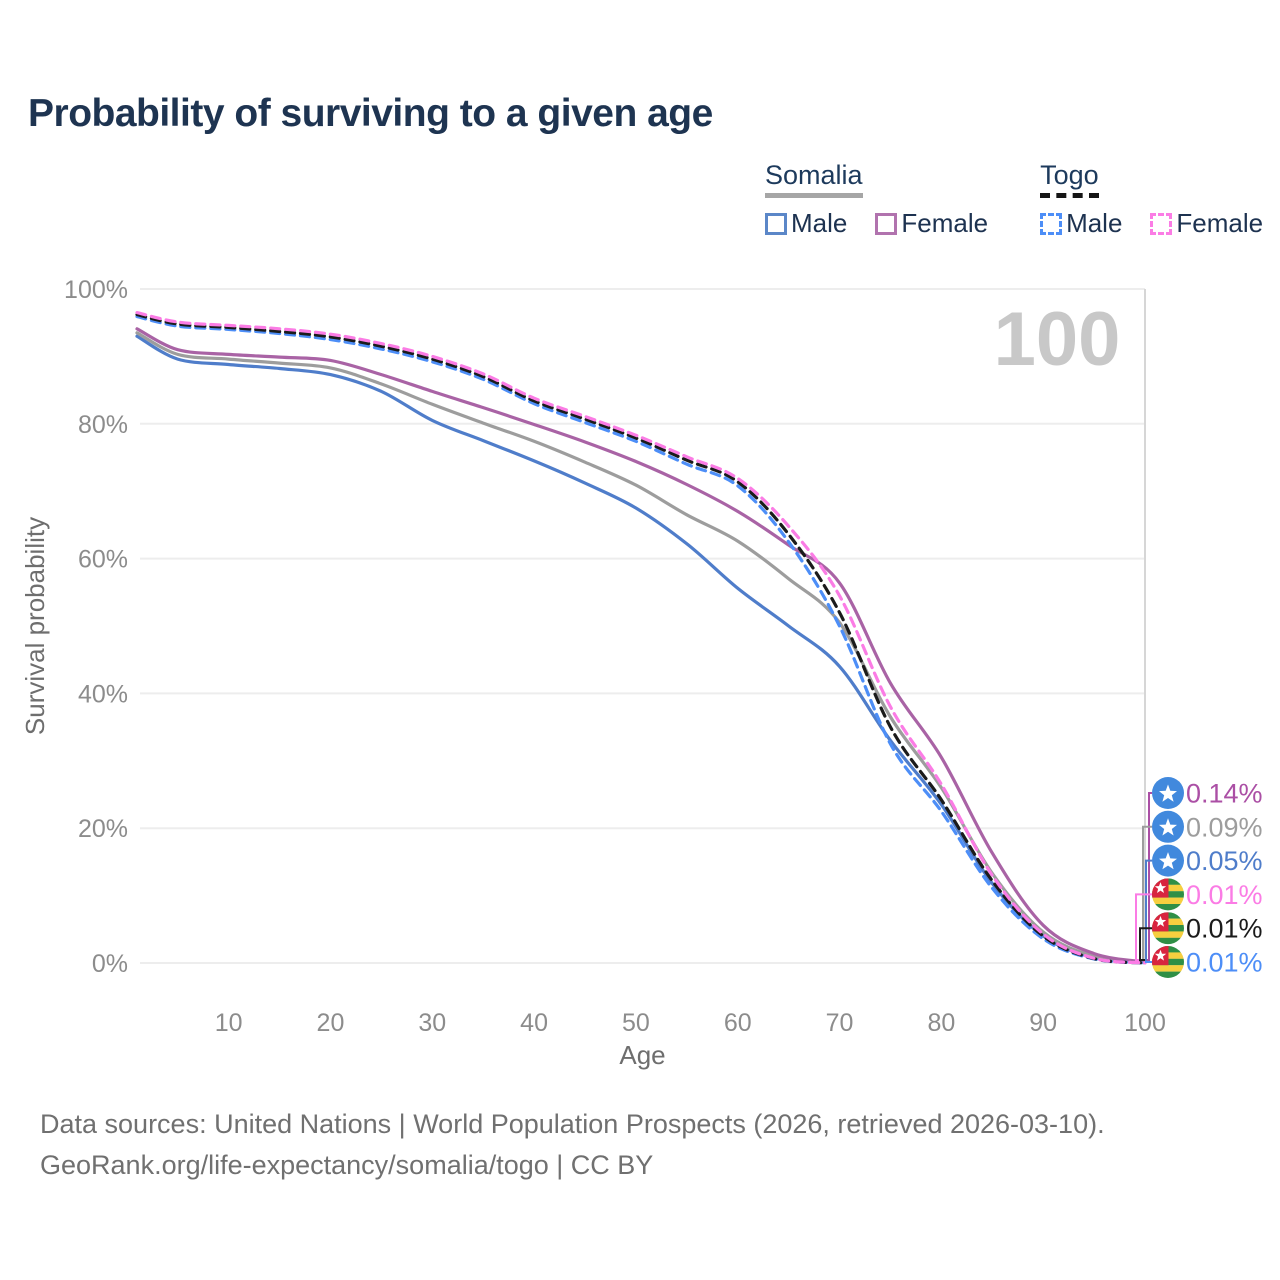 Image resolution: width=1280 pixels, height=1280 pixels. What do you see at coordinates (886, 223) in the screenshot?
I see `somalia-female-swatch` at bounding box center [886, 223].